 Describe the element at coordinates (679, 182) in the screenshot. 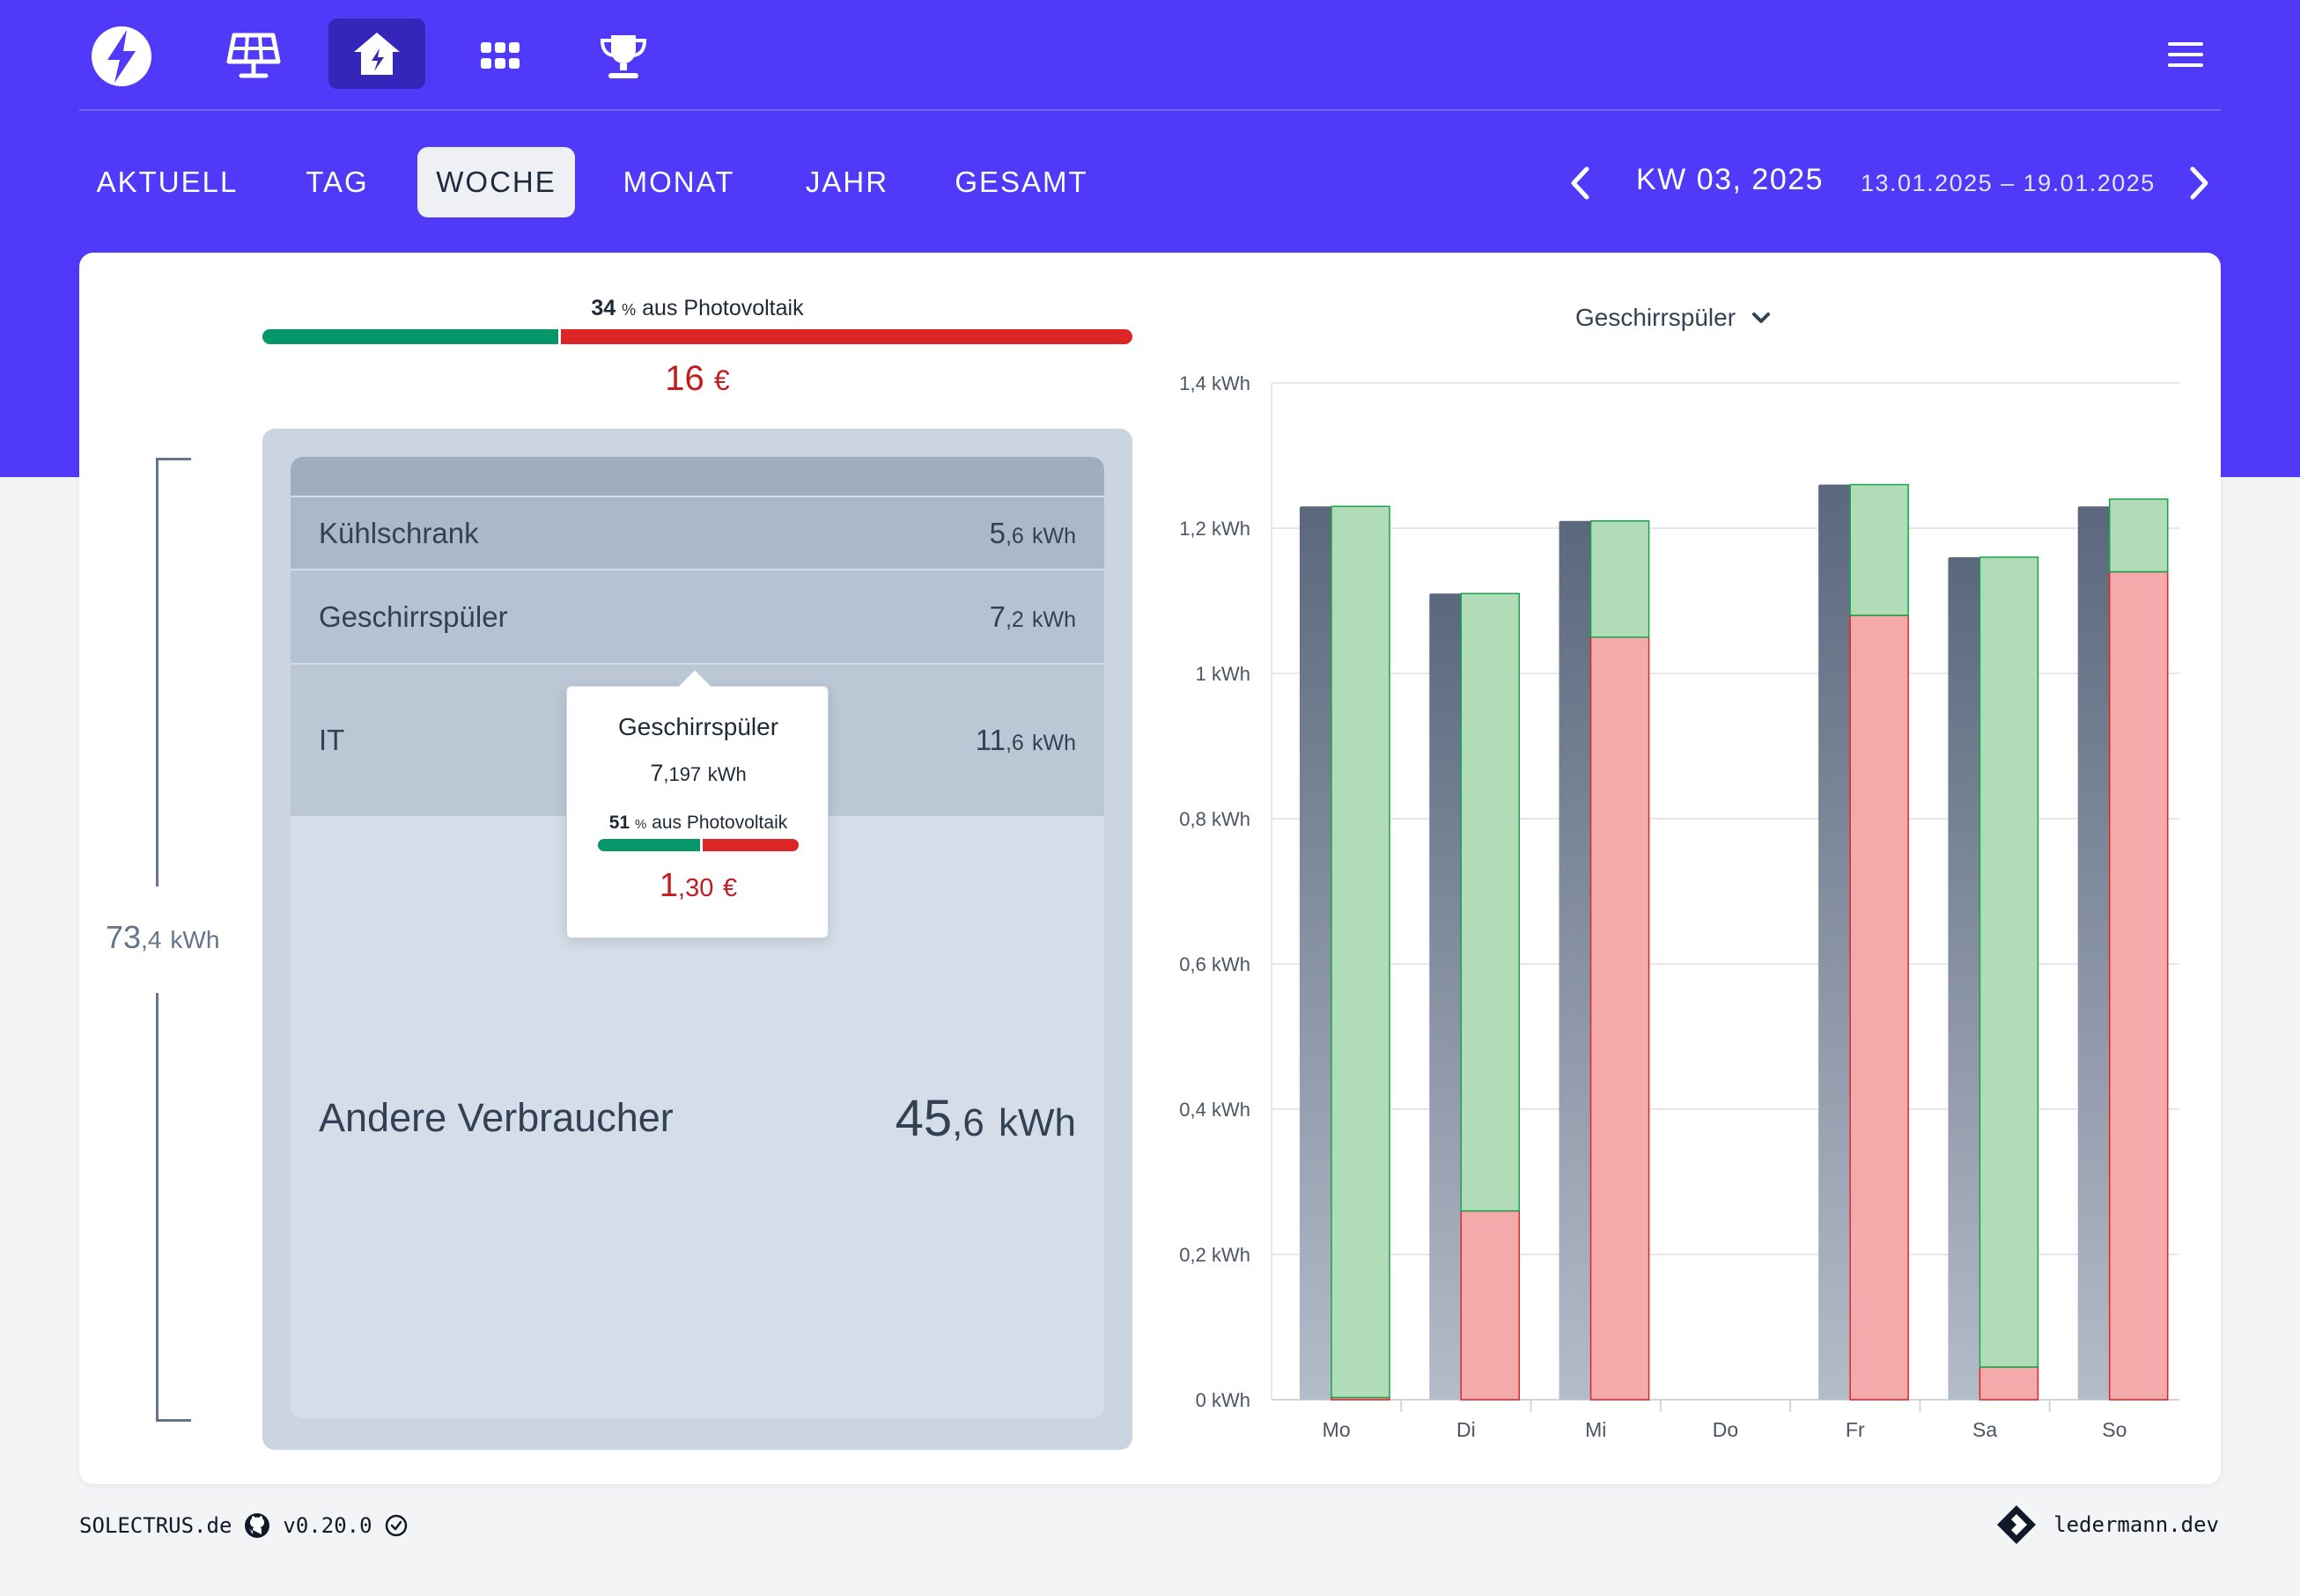

I see `tab-monat: MONAT` at that location.